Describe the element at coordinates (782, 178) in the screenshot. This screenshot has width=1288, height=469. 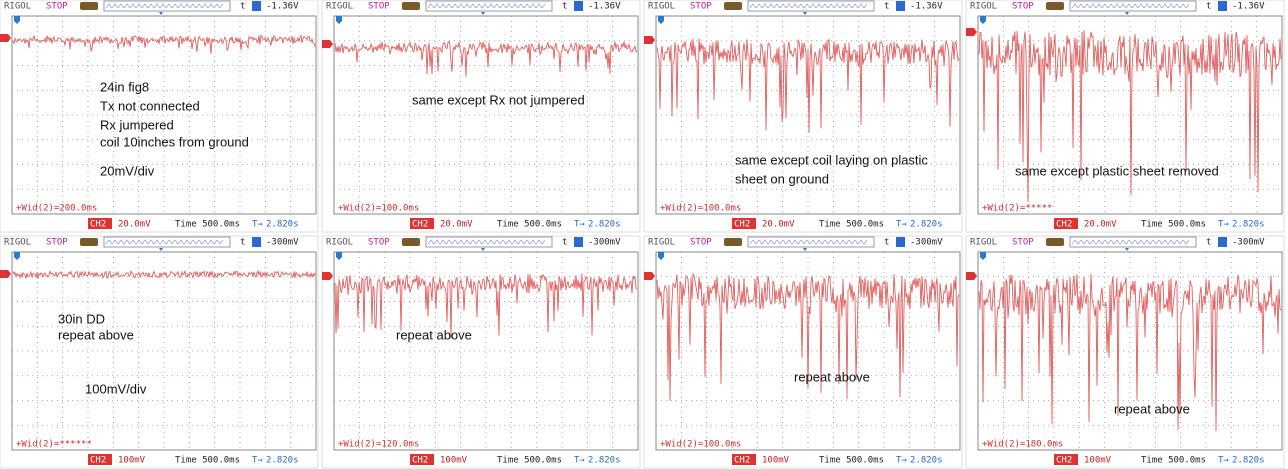
I see `annotation: sheet on ground` at that location.